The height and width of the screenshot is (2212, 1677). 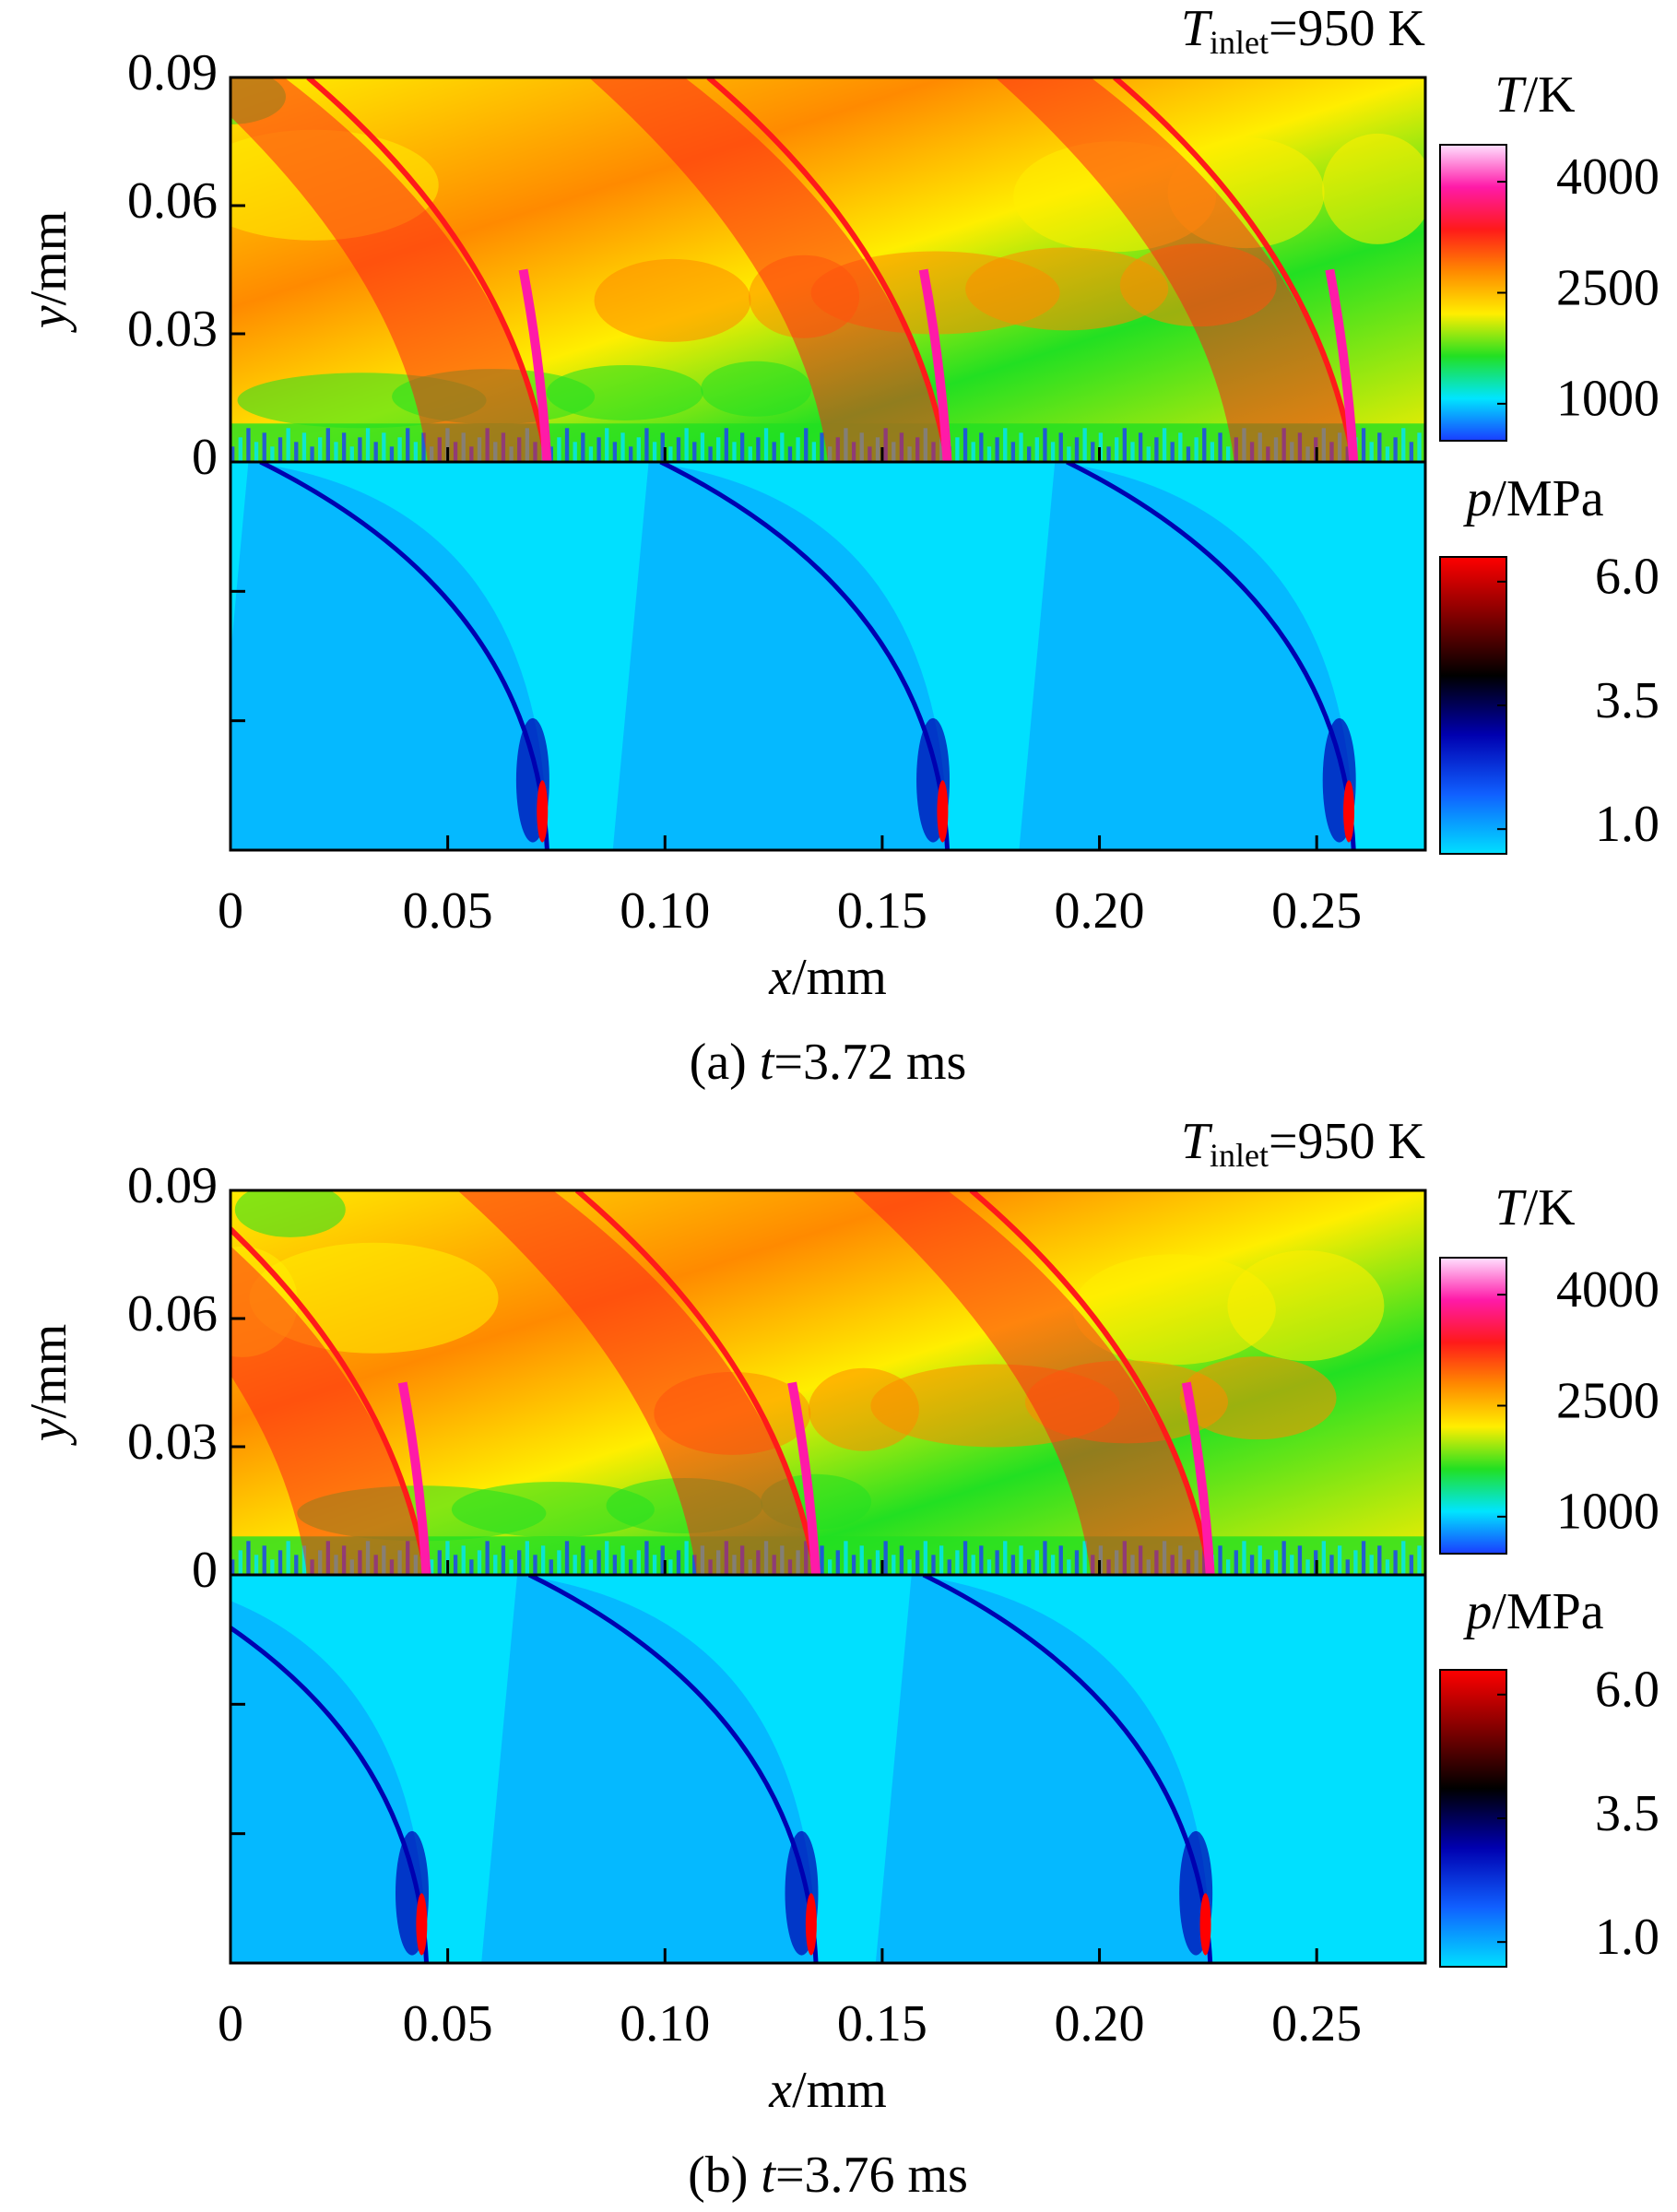 What do you see at coordinates (1477, 499) in the screenshot?
I see `colorbar-symbol: p` at bounding box center [1477, 499].